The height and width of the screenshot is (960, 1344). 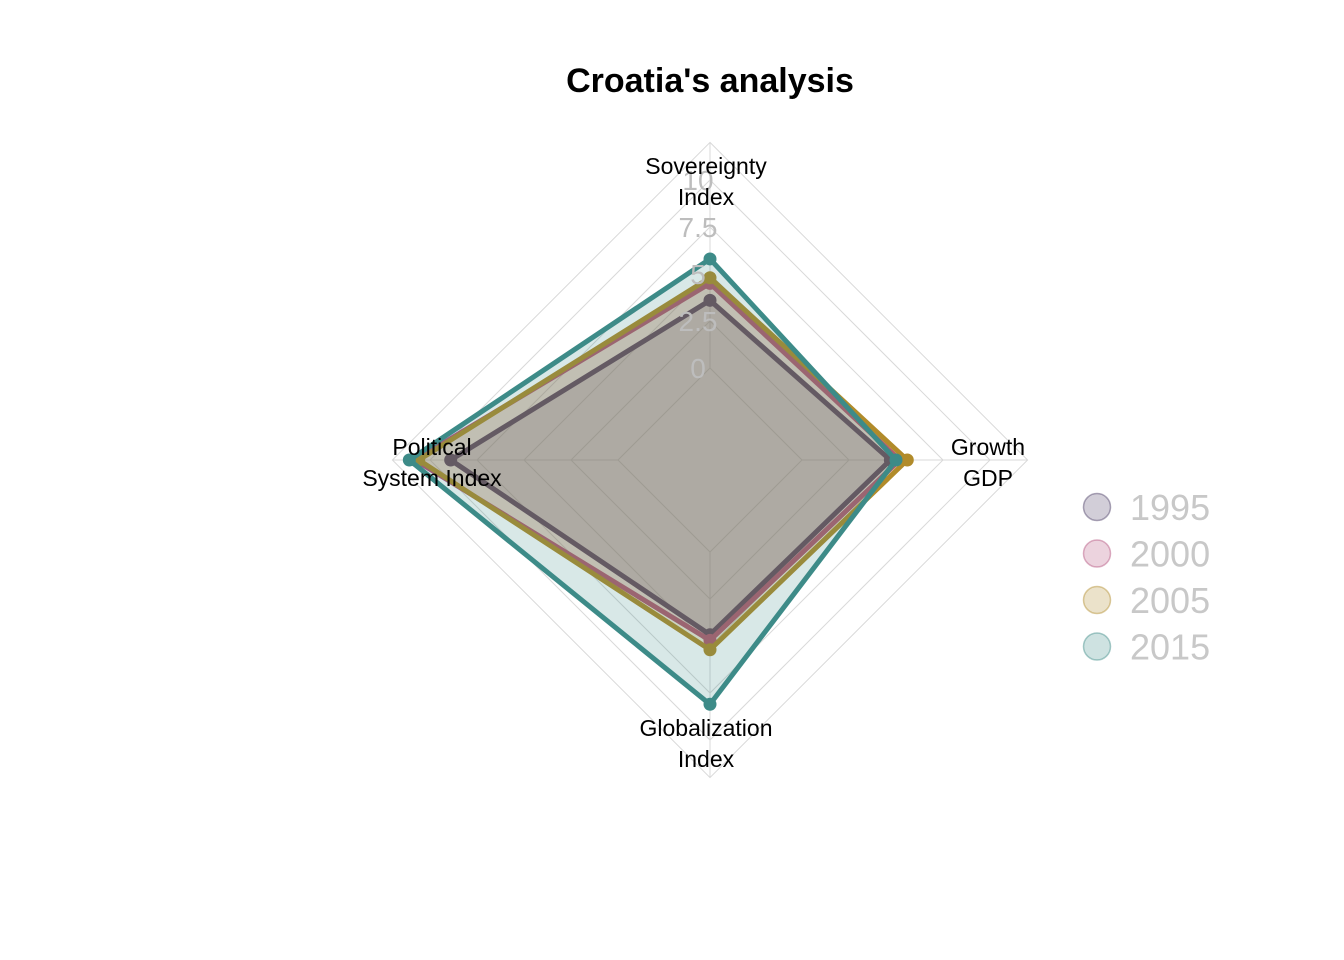 What do you see at coordinates (1097, 553) in the screenshot?
I see `legend-key-2000` at bounding box center [1097, 553].